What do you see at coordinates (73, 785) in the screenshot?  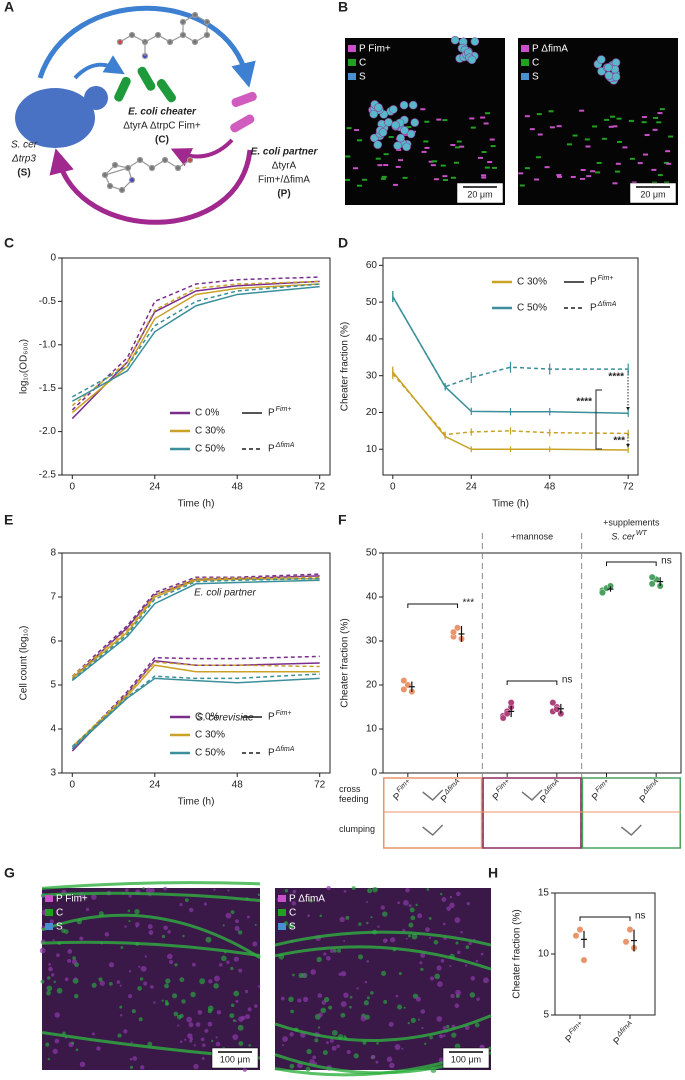 I see `x-tick-label: 0` at bounding box center [73, 785].